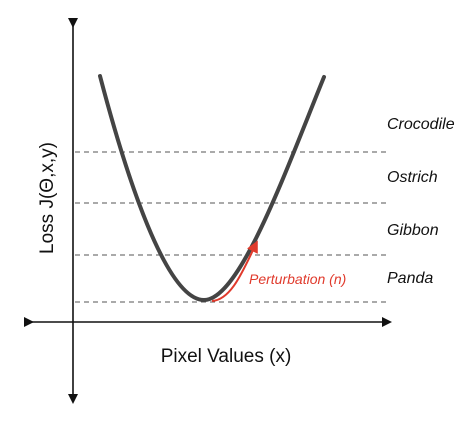  I want to click on perturbation-label: Perturbation (n), so click(297, 279).